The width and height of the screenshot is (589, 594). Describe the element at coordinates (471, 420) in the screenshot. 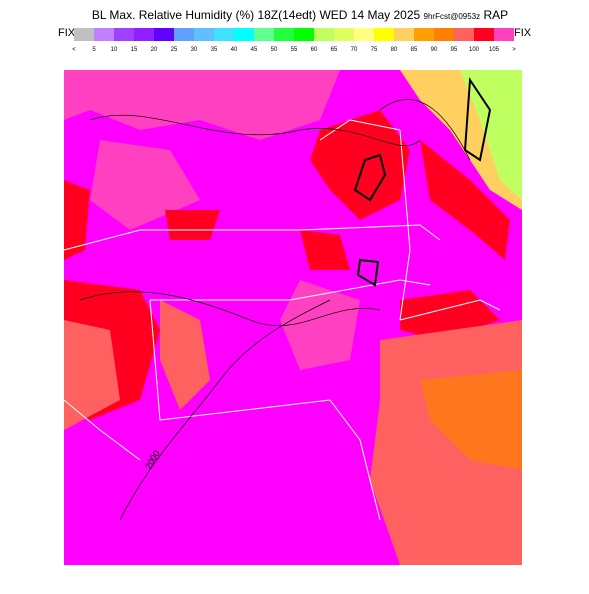

I see `orange-area` at that location.